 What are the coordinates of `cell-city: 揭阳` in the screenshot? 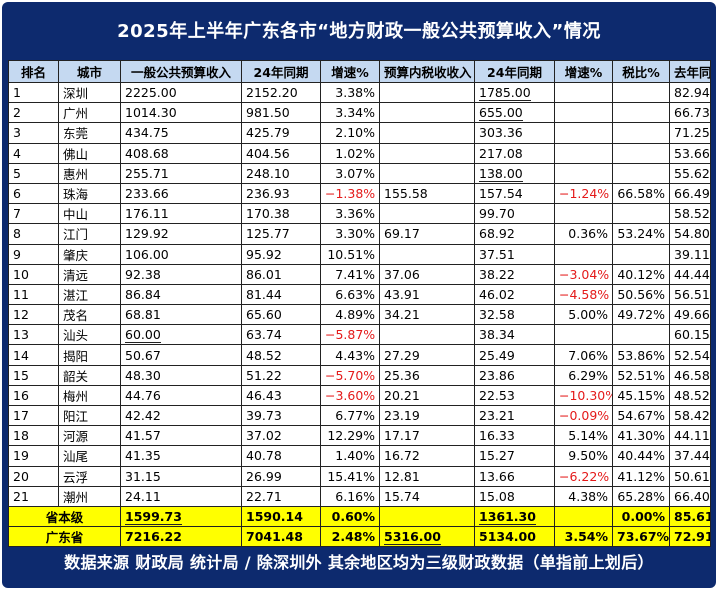 It's located at (89, 355).